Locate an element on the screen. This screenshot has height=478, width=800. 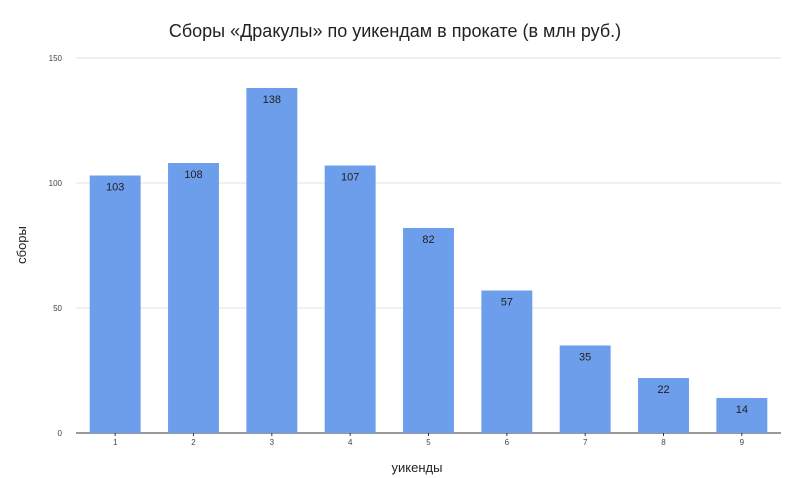
bar-value-label: 35 is located at coordinates (585, 358).